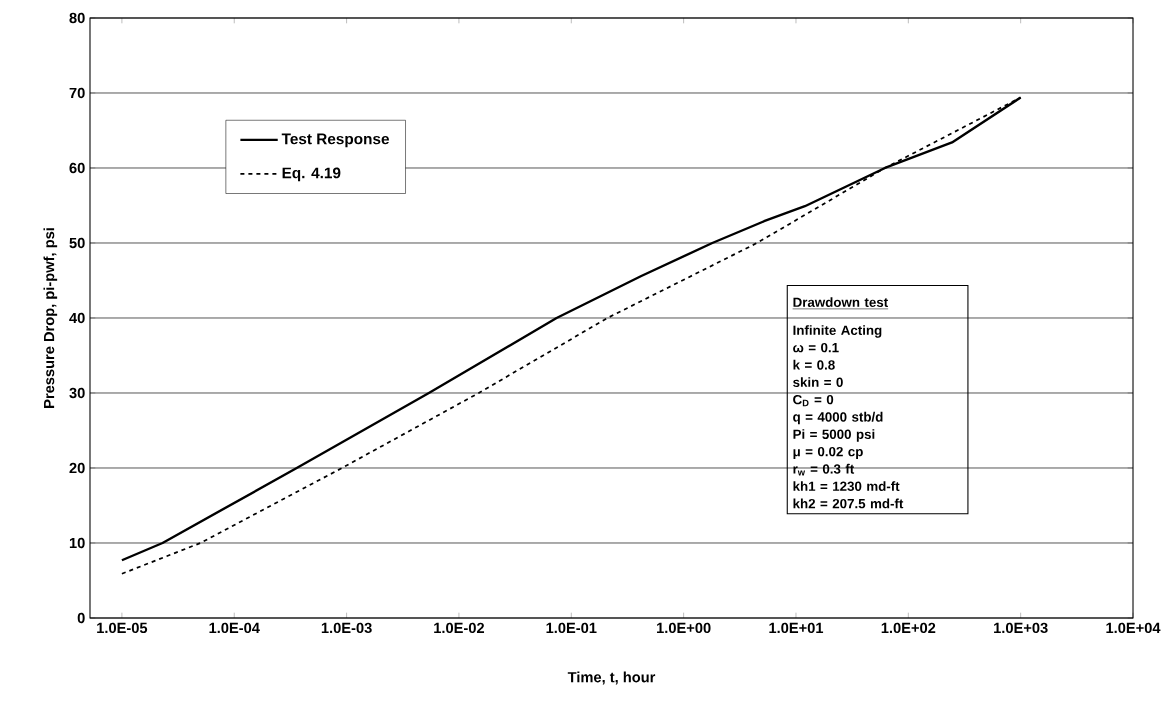  I want to click on y-tick-label: 10, so click(77, 543).